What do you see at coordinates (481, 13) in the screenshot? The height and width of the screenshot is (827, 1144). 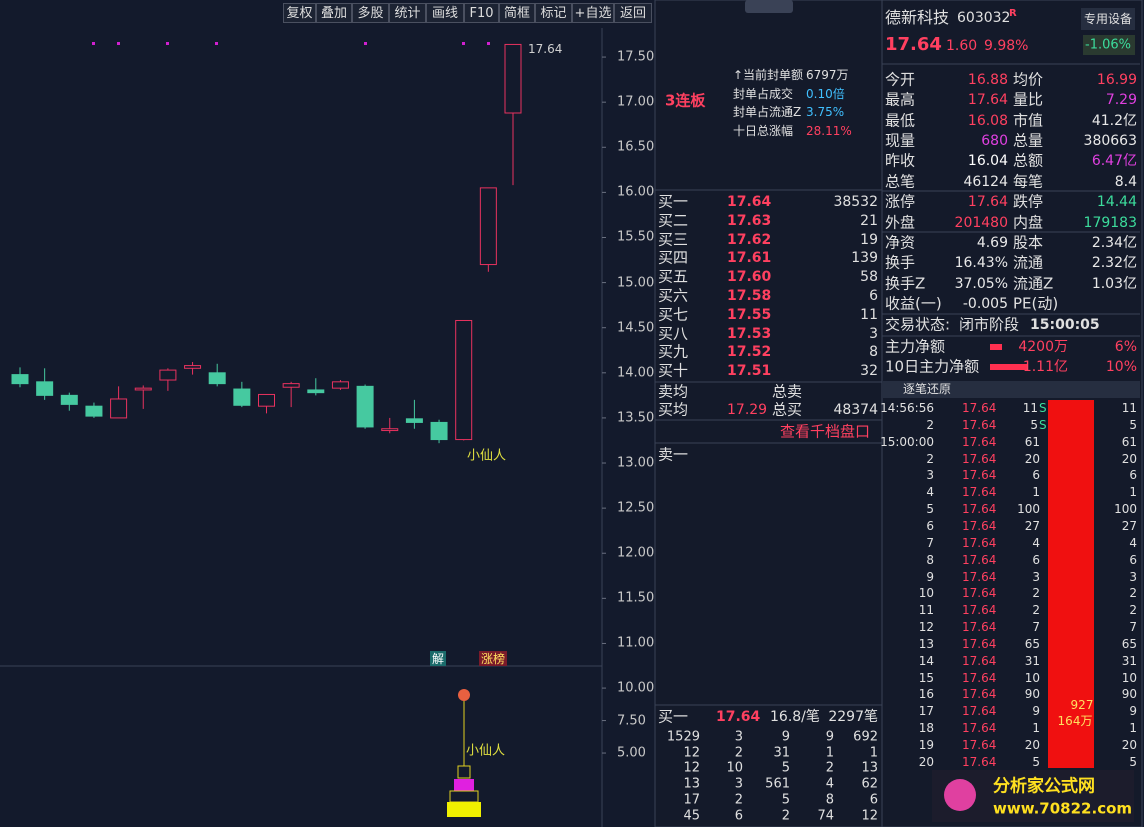 I see `toolbar-button: F10` at bounding box center [481, 13].